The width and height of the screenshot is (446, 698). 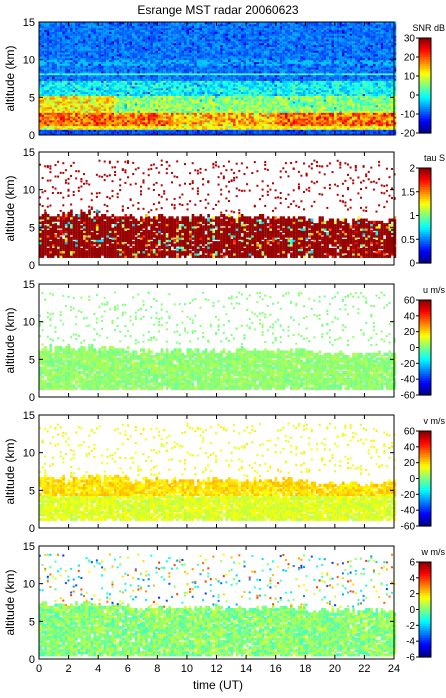 What do you see at coordinates (69, 669) in the screenshot?
I see `x-tick-label: 2` at bounding box center [69, 669].